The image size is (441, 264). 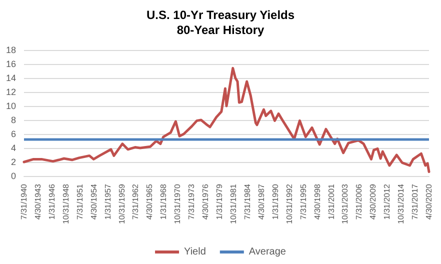 What do you see at coordinates (121, 203) in the screenshot?
I see `x-tick-label: 10/31/1959` at bounding box center [121, 203].